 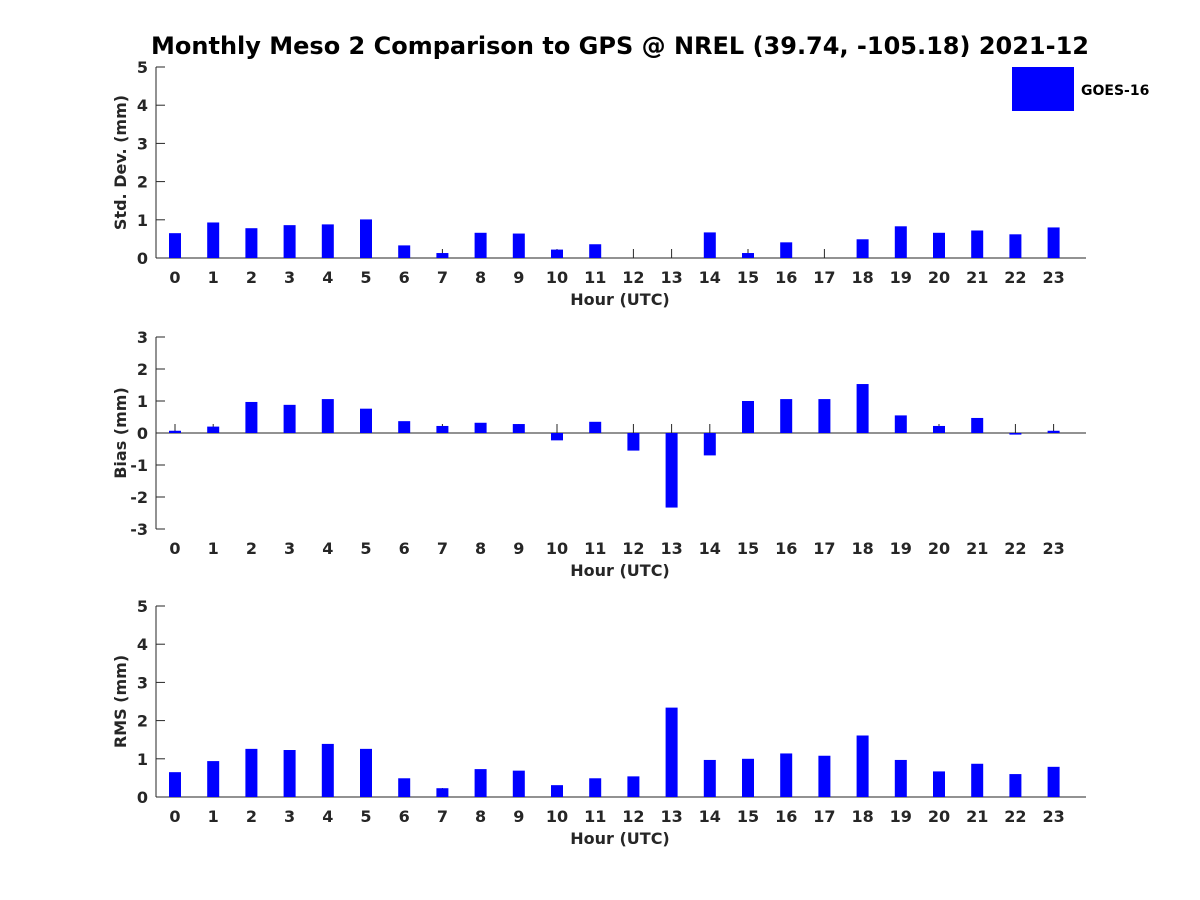 What do you see at coordinates (142, 337) in the screenshot?
I see `bias-y-tick-label: 3` at bounding box center [142, 337].